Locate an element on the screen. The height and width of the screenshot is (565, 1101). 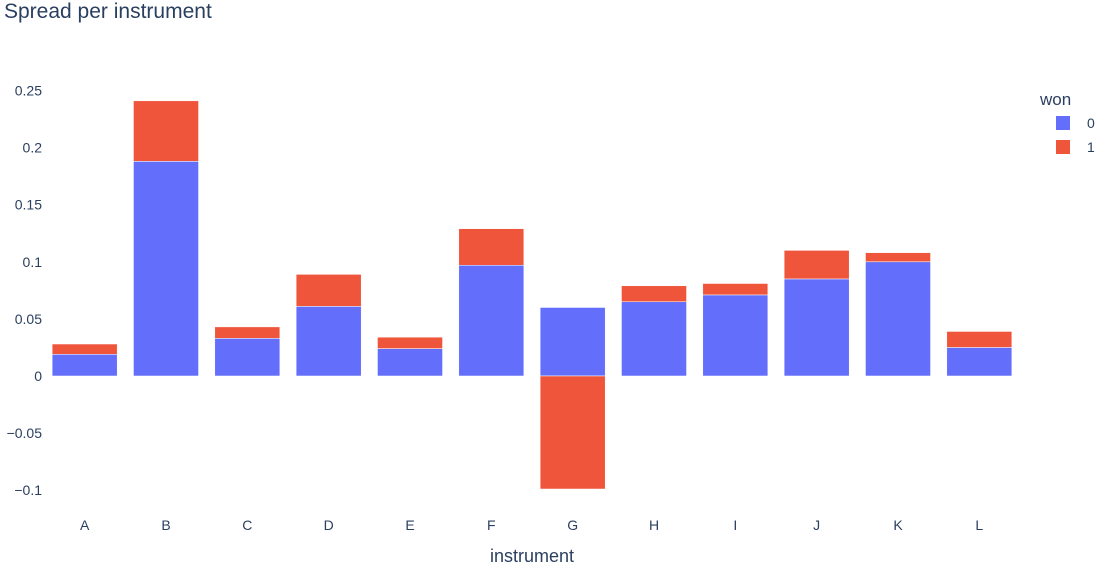
y-tick-label: −0.1 is located at coordinates (28, 490).